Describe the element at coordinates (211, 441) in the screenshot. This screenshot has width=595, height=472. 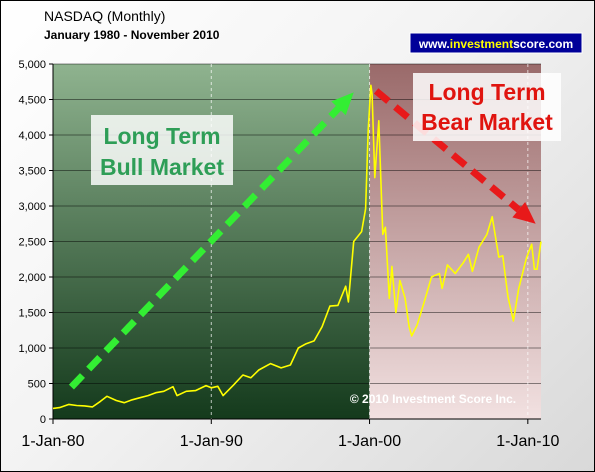
I see `x-tick-label-1: 1-Jan-90` at that location.